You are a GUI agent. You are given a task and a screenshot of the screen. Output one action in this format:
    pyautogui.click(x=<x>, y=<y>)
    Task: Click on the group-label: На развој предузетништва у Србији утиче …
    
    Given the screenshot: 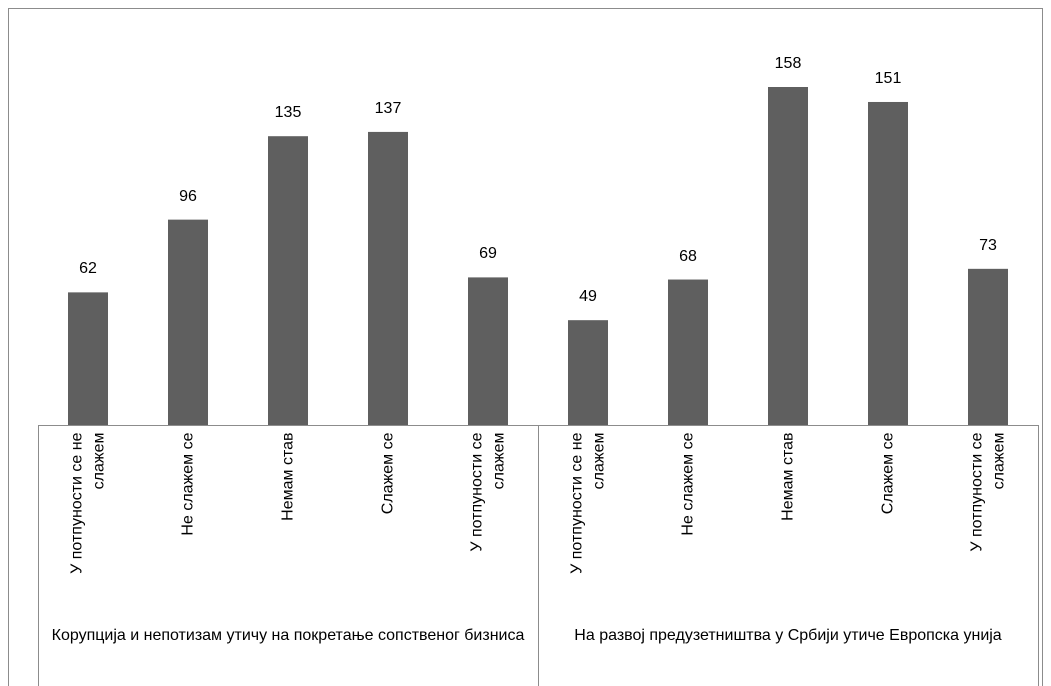 What is the action you would take?
    pyautogui.click(x=788, y=635)
    